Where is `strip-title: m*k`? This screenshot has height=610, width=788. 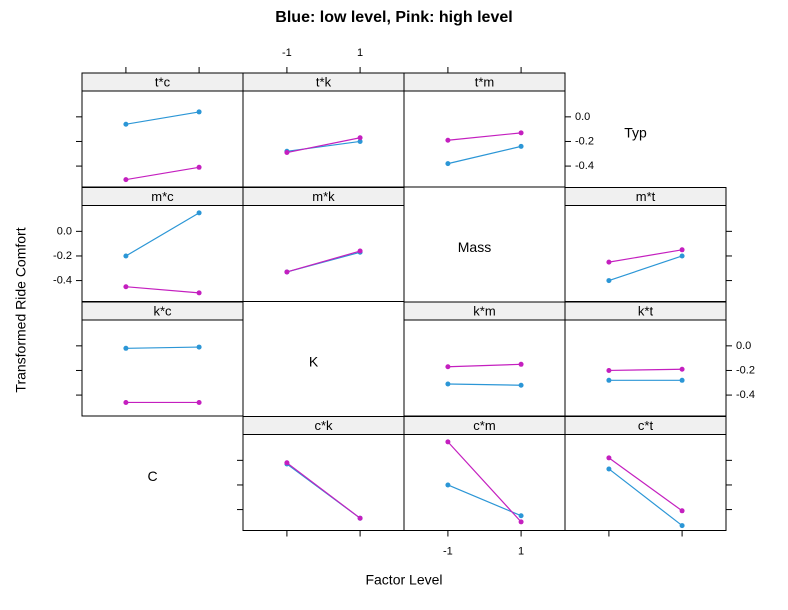
strip-title: m*k is located at coordinates (323, 196).